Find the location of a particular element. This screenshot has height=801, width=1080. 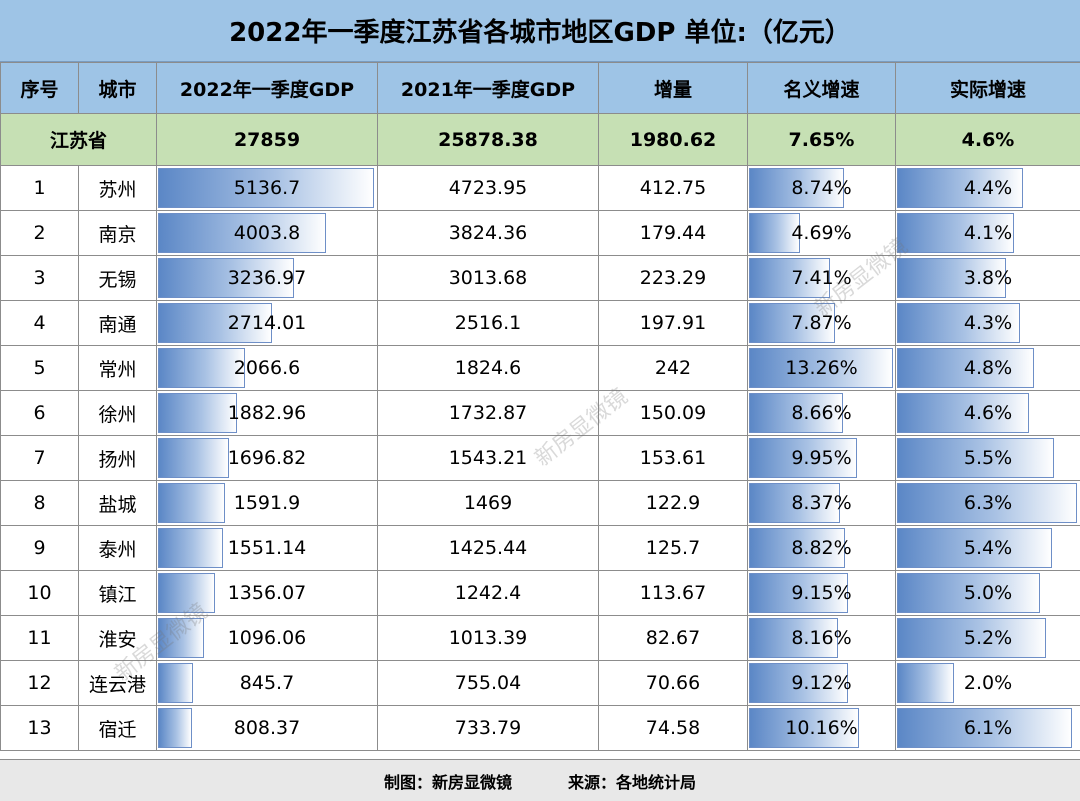

cell-nominal: 8.66% is located at coordinates (821, 413).